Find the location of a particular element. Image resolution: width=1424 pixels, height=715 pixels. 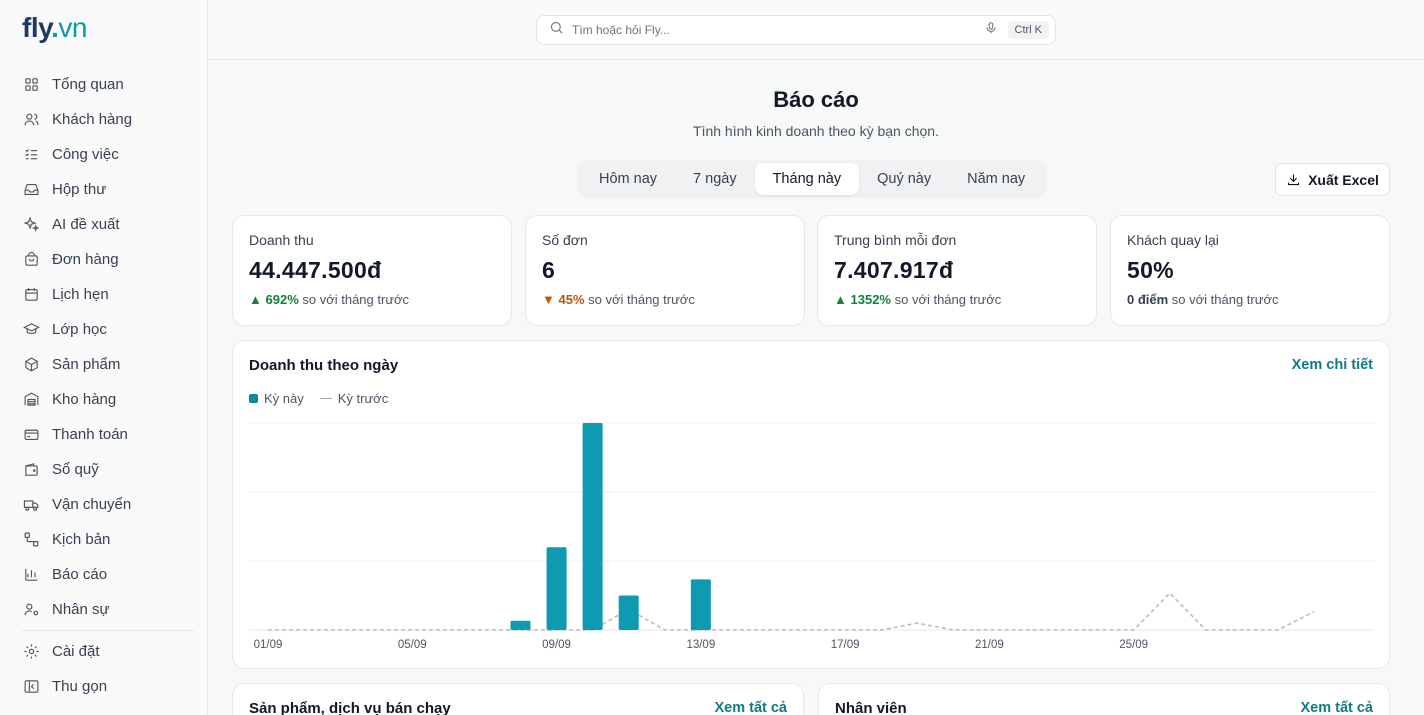

sidebar-item-label: Đơn hàng is located at coordinates (85, 259).